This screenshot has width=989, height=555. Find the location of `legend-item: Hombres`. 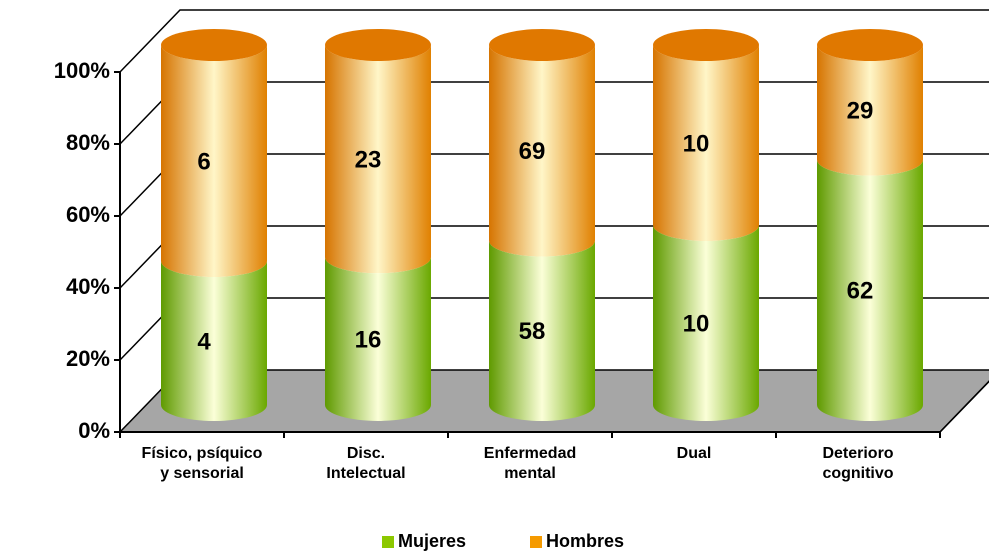

legend-item: Hombres is located at coordinates (577, 541).